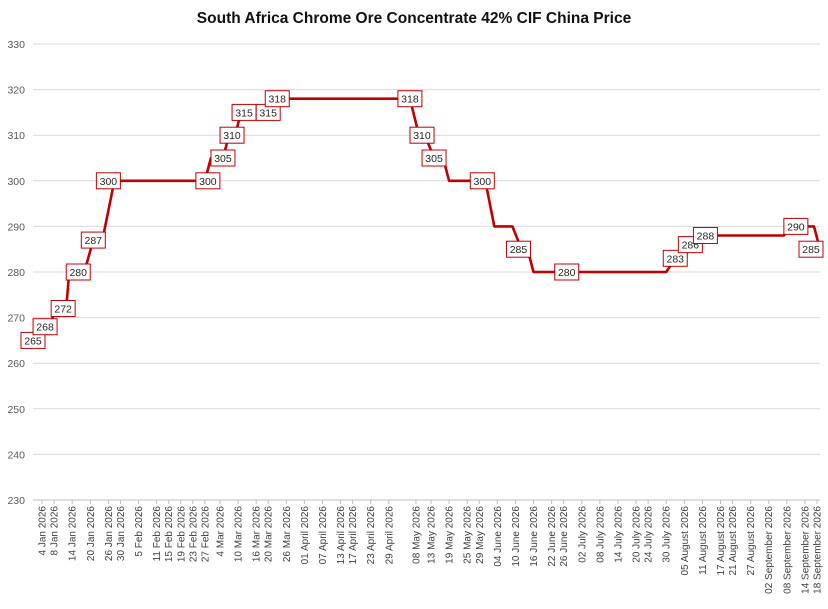 Image resolution: width=828 pixels, height=609 pixels. I want to click on x-tick-label: 27 Feb 2026, so click(205, 534).